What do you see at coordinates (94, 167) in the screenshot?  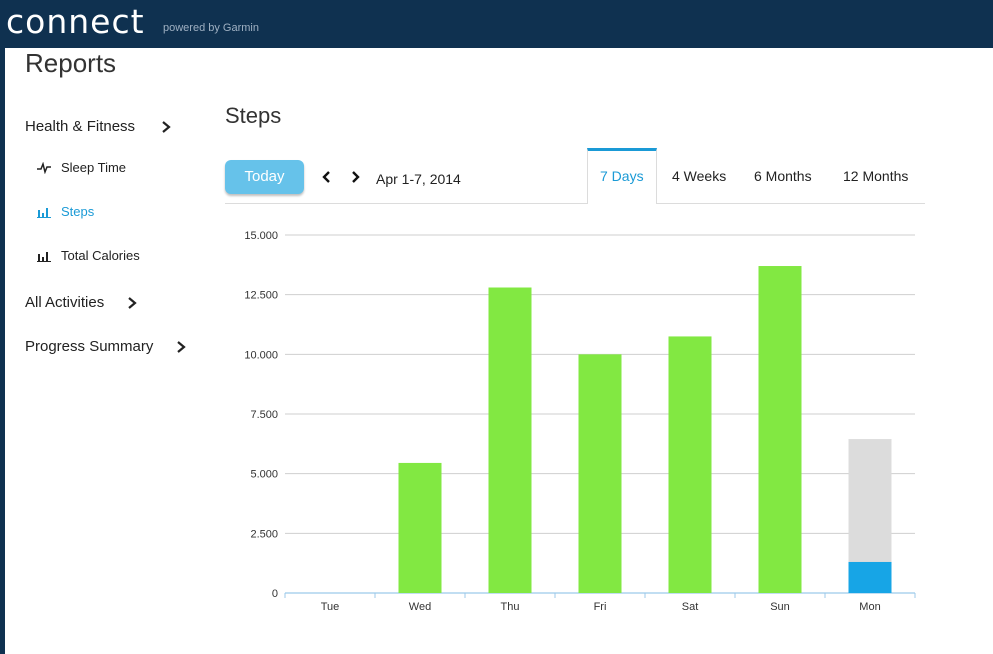 I see `sidebar-item-label: Sleep Time` at bounding box center [94, 167].